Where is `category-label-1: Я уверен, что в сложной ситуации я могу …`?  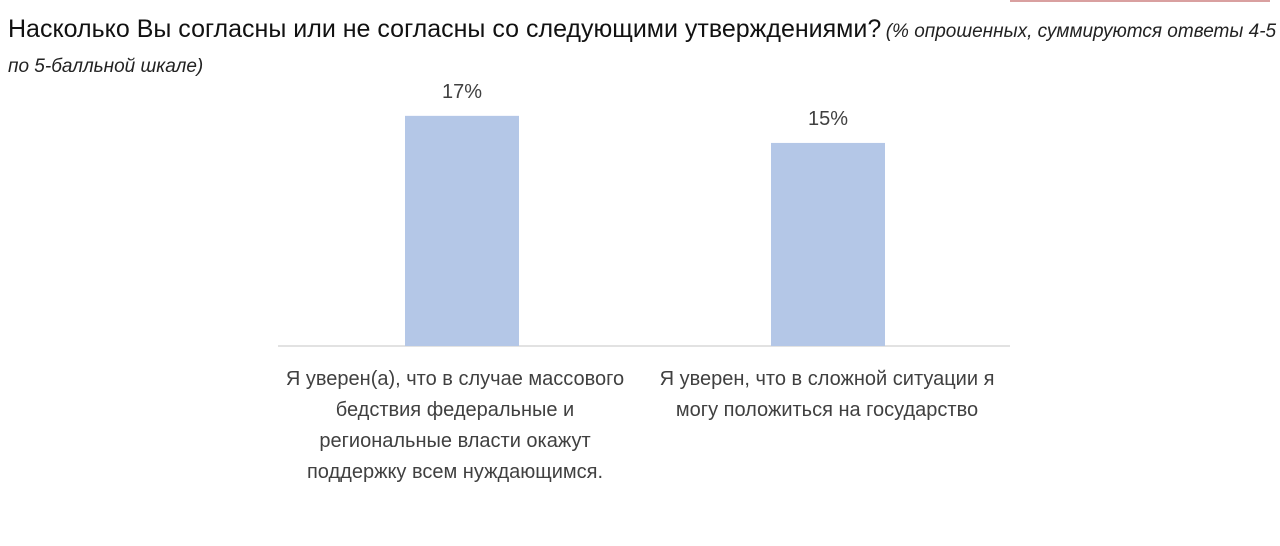 category-label-1: Я уверен, что в сложной ситуации я могу … is located at coordinates (827, 394).